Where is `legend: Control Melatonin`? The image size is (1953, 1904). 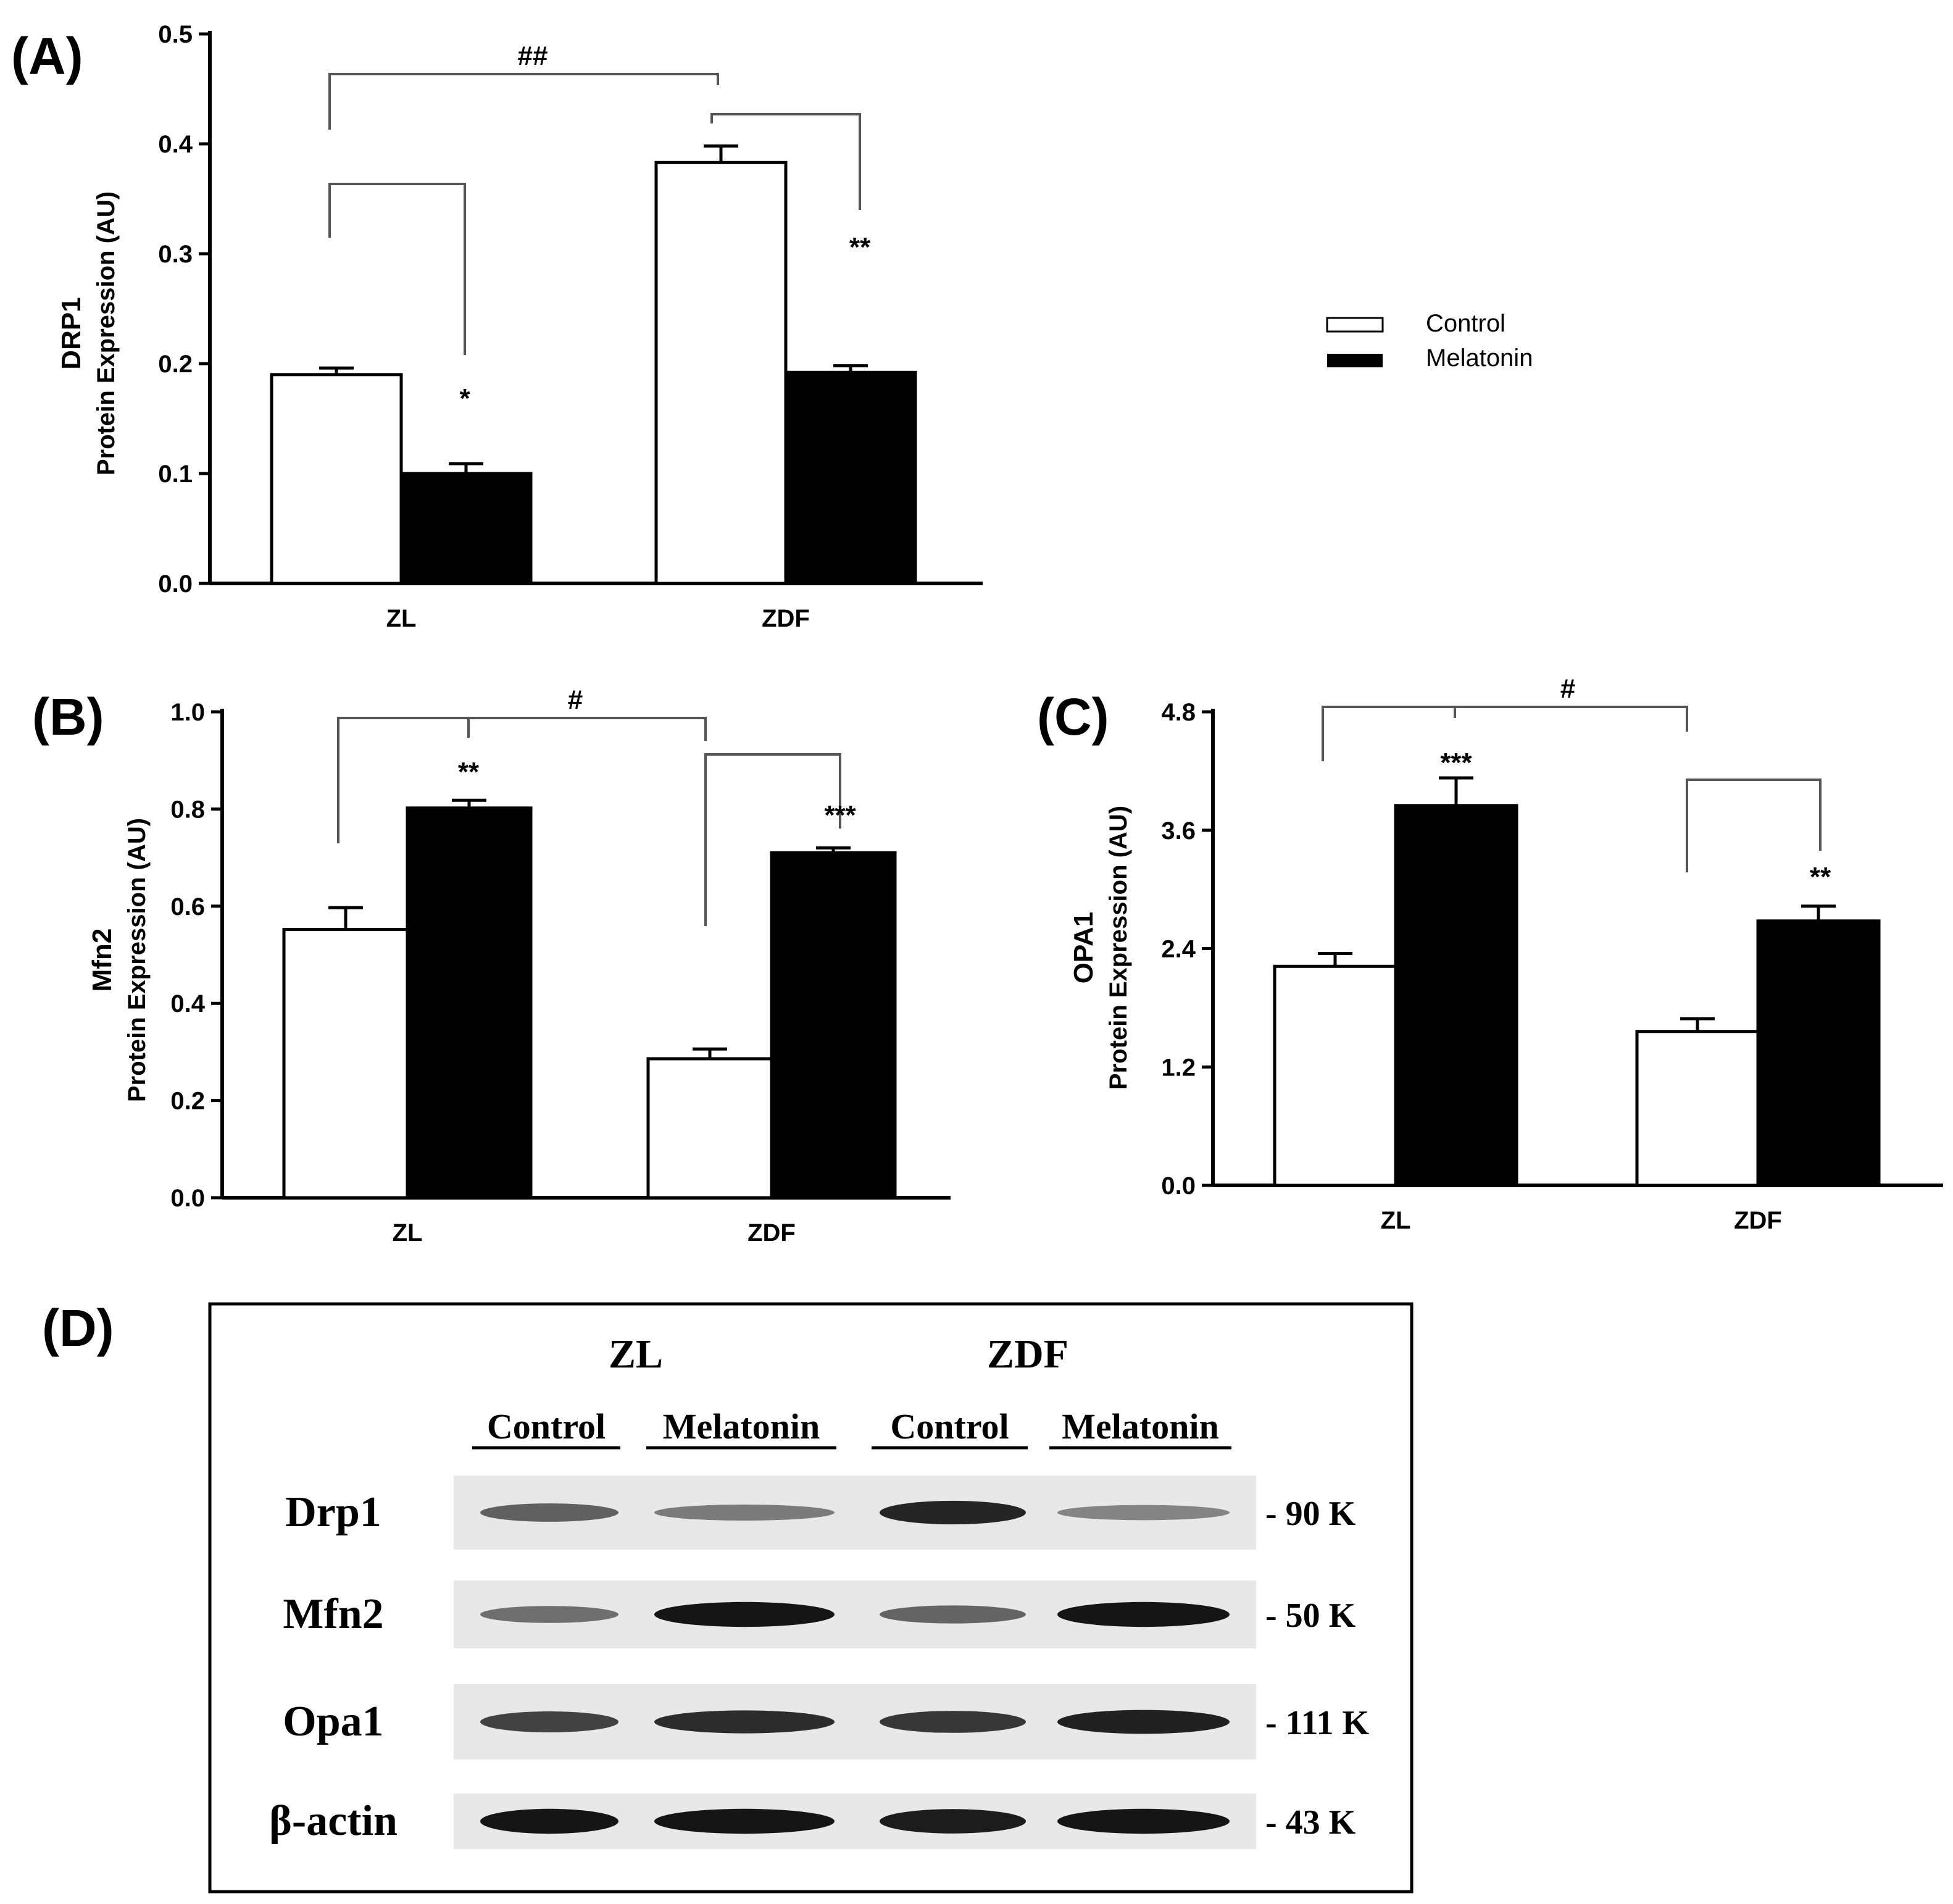 legend: Control Melatonin is located at coordinates (1429, 341).